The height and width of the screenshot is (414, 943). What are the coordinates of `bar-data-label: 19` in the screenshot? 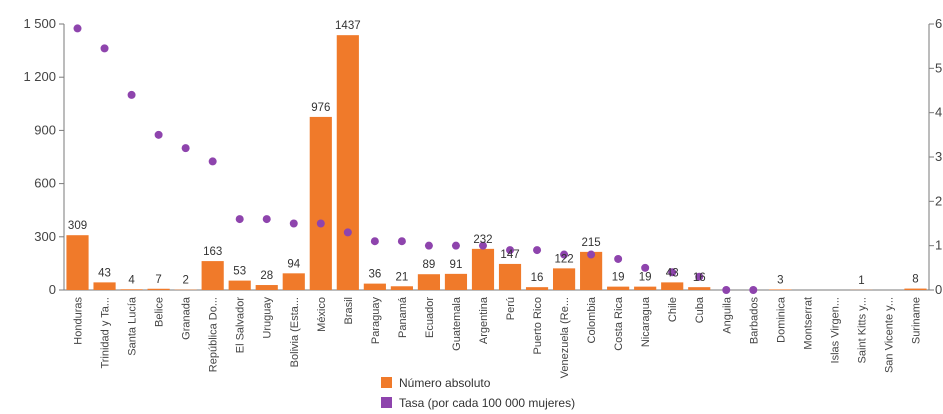 It's located at (618, 278).